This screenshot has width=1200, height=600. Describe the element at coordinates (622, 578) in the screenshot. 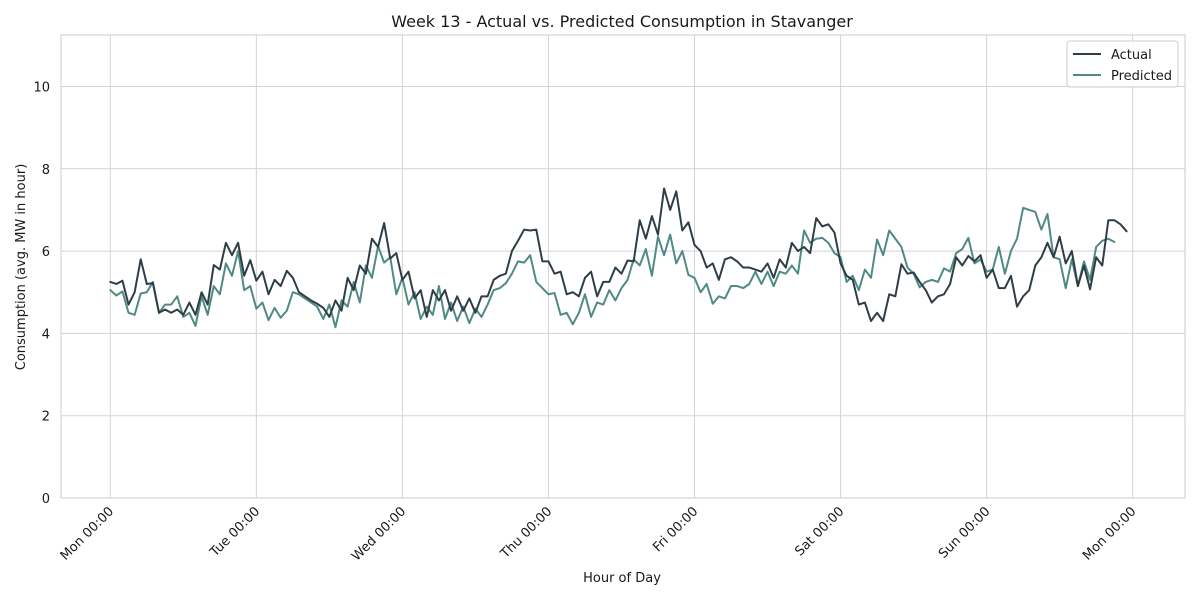

I see `x-axis-label: Hour of Day` at that location.